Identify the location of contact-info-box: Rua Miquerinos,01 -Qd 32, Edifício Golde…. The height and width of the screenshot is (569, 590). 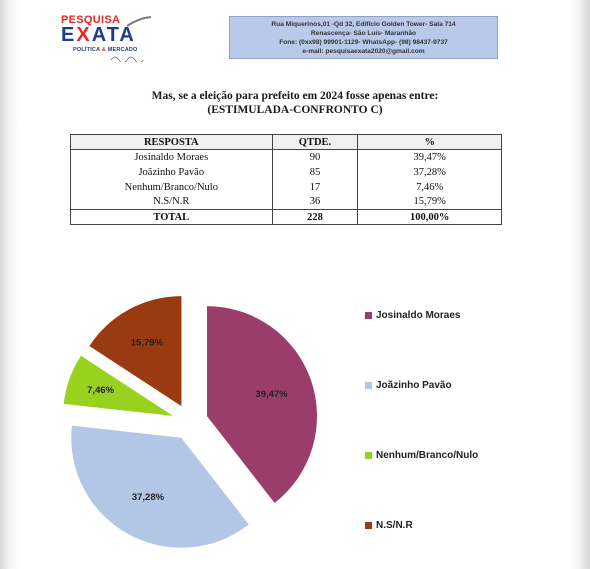
(363, 37).